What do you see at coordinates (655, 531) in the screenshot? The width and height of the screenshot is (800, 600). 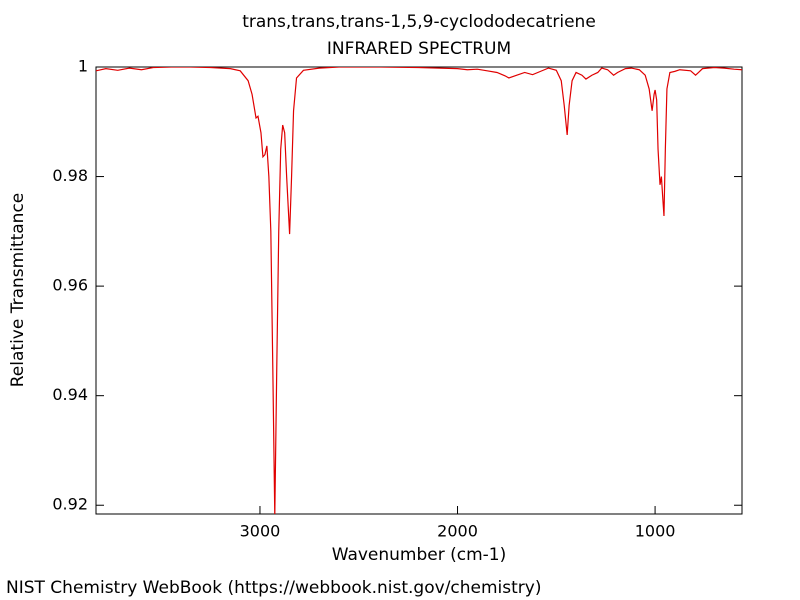 I see `x-tick-label: 1000` at bounding box center [655, 531].